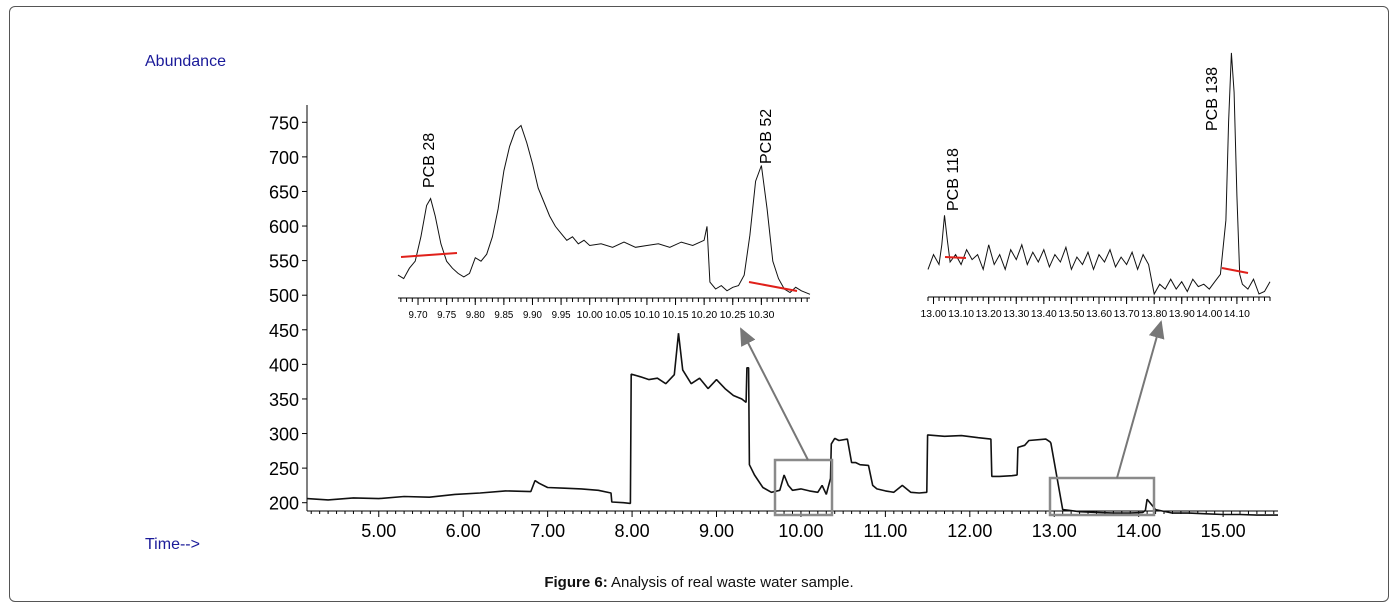  What do you see at coordinates (284, 158) in the screenshot?
I see `y-tick-label: 700` at bounding box center [284, 158].